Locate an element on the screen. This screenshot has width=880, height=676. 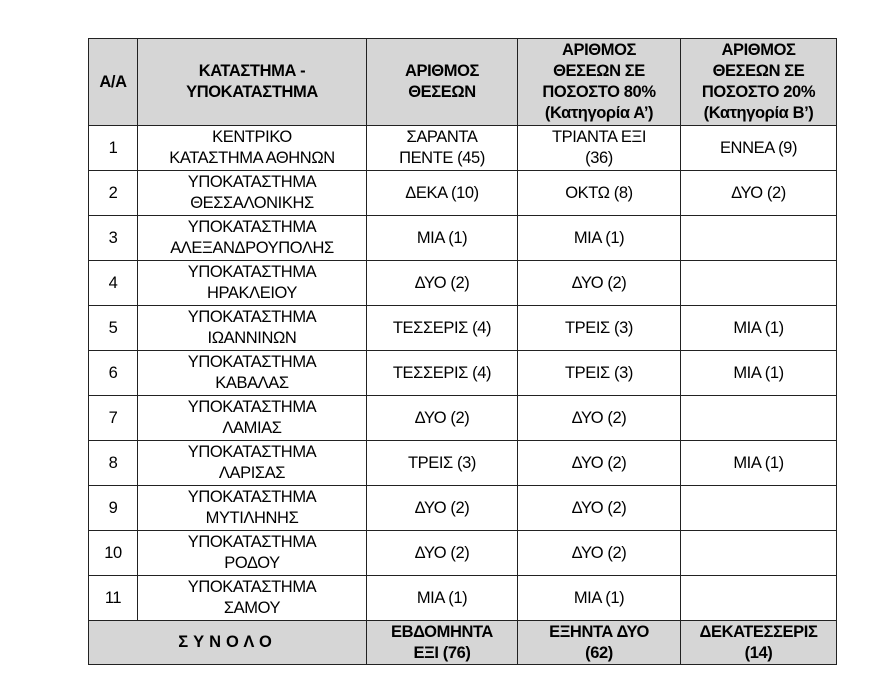
store-name: ΥΠΟΚΑΤΑΣΤΗΜΑ ΗΡΑΚΛΕΙΟΥ is located at coordinates (252, 283).